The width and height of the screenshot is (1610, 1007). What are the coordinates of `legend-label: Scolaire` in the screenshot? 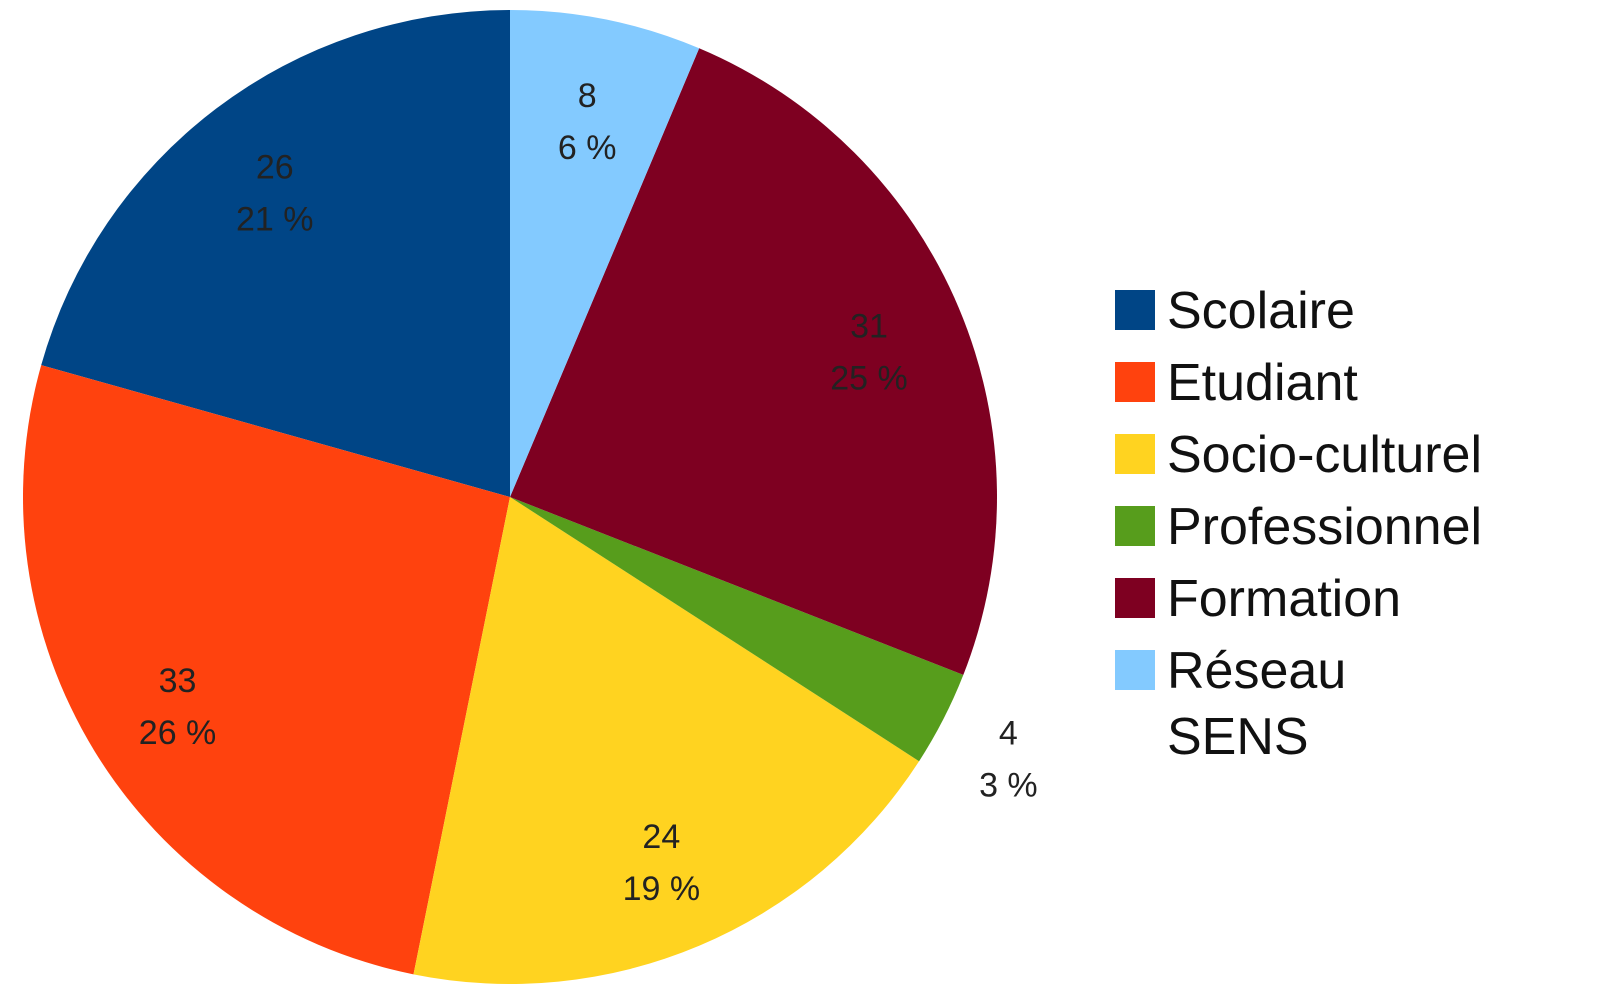 It's located at (1261, 311).